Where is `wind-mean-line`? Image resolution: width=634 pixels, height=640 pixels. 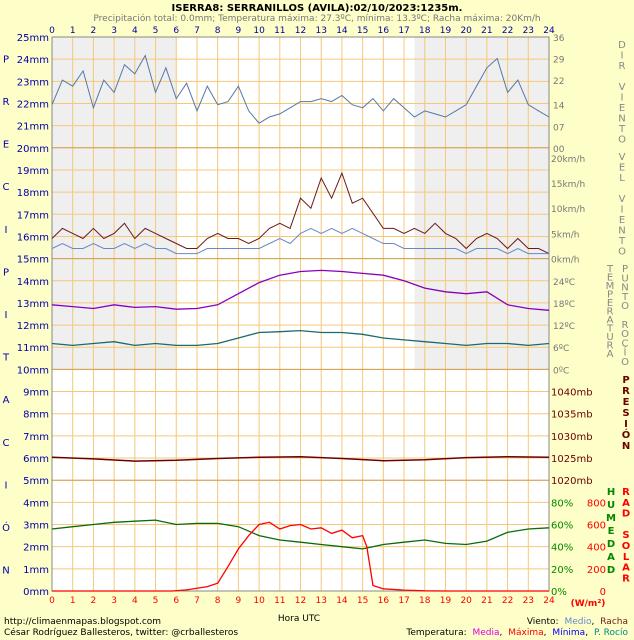 wind-mean-line is located at coordinates (300, 241).